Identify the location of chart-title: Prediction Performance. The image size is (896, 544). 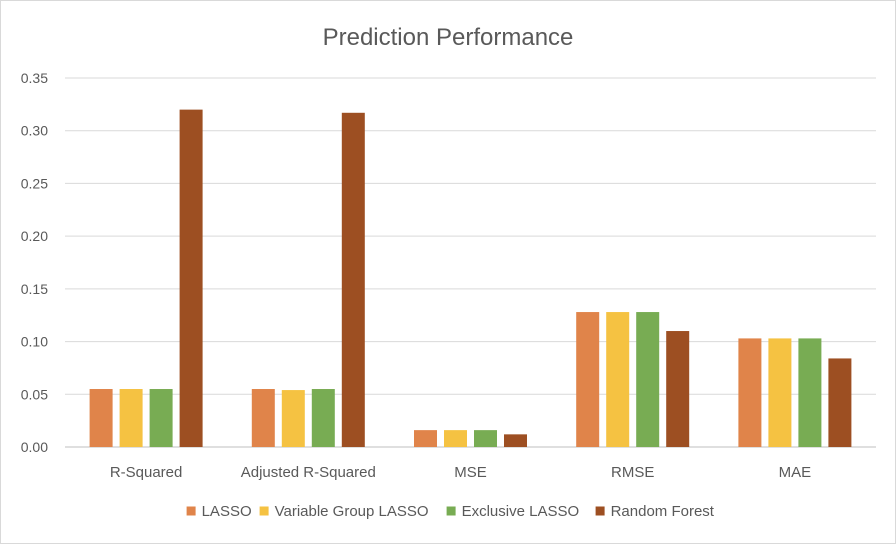
(448, 37).